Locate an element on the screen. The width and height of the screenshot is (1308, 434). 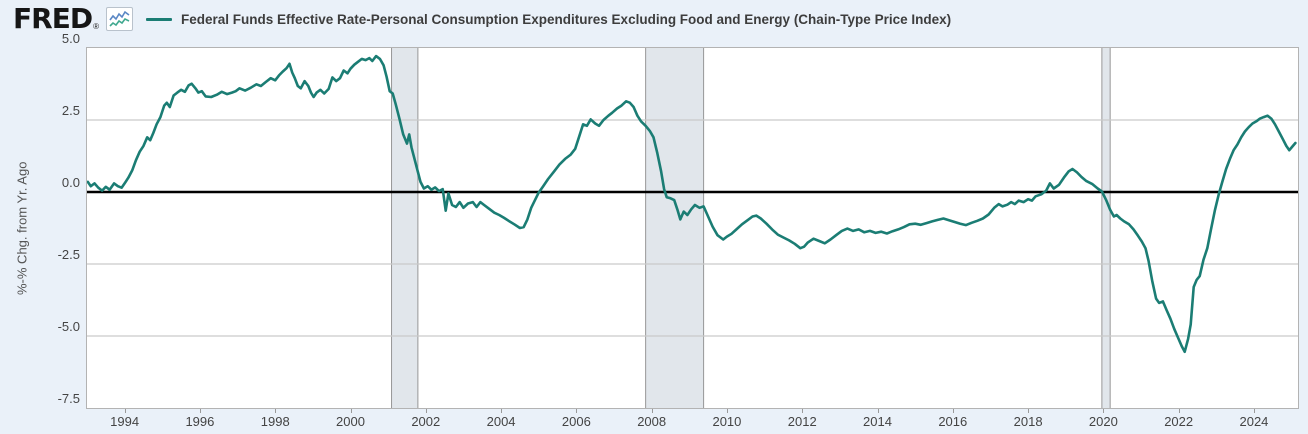
x-tick-label: 2020 is located at coordinates (1103, 421).